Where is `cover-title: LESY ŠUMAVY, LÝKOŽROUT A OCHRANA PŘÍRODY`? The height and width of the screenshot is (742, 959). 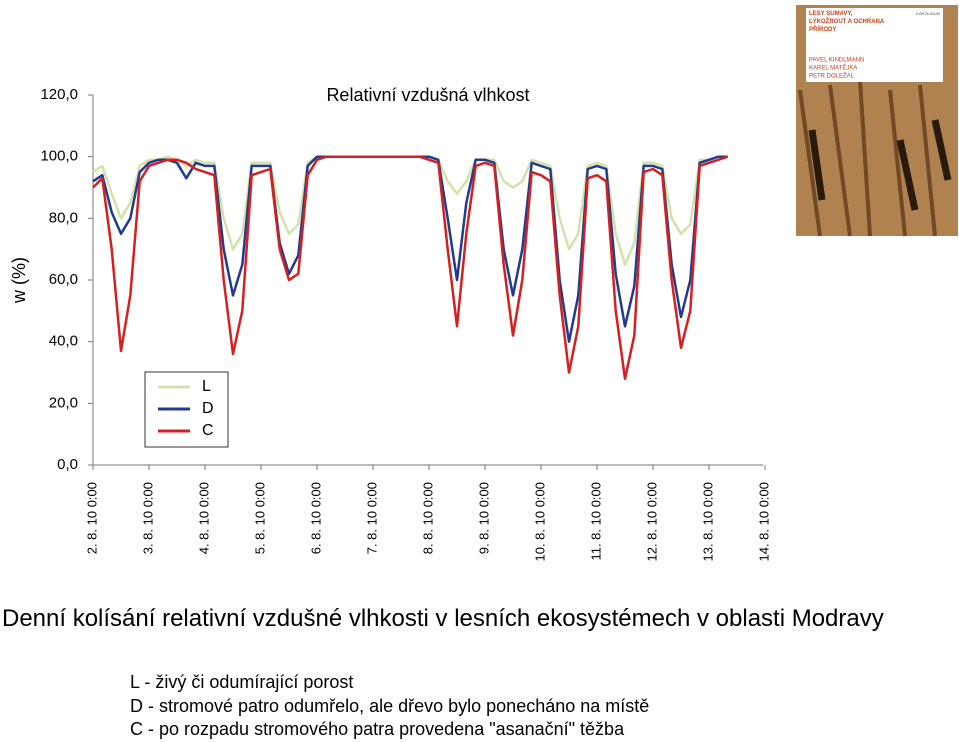
cover-title: LESY ŠUMAVY, LÝKOŽROUT A OCHRANA PŘÍRODY is located at coordinates (846, 22).